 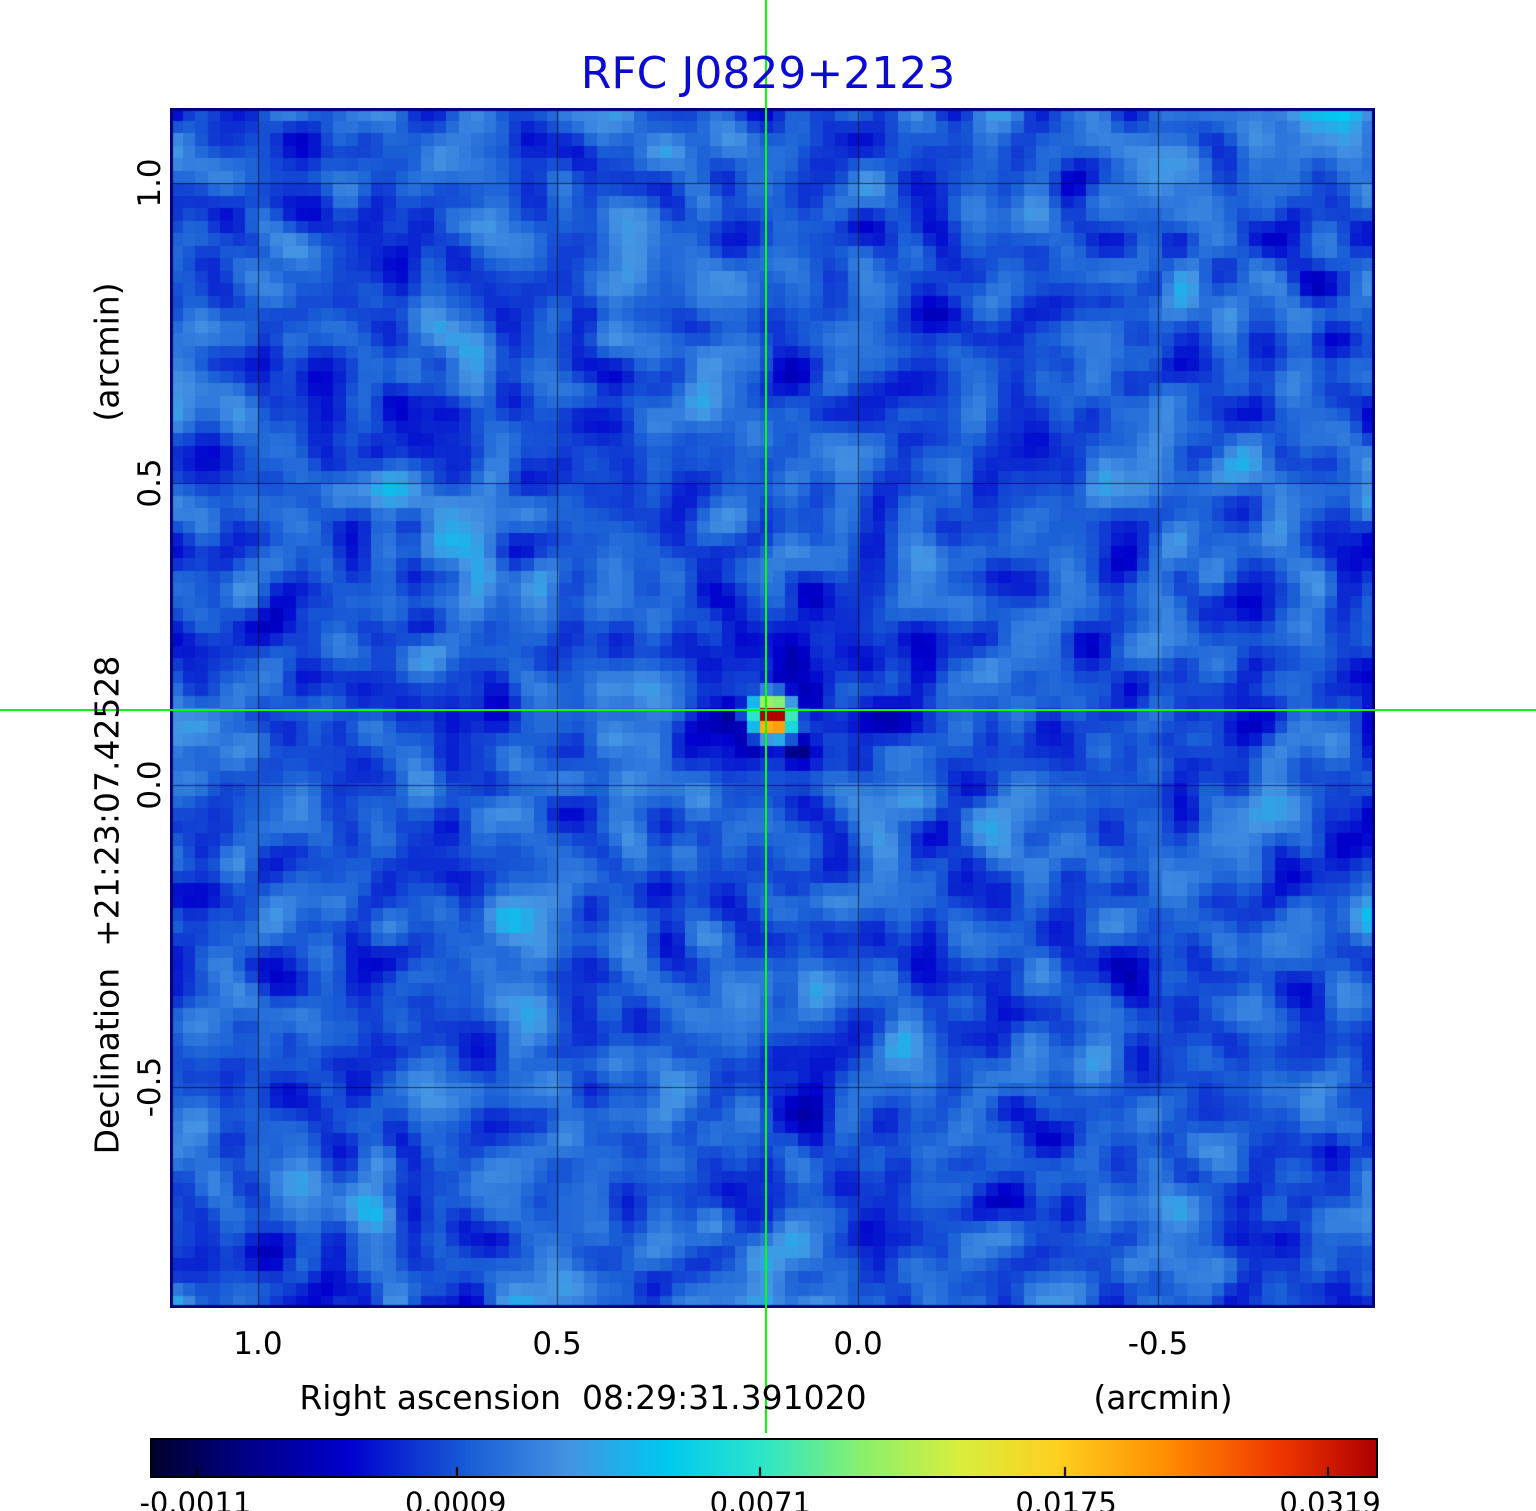 I want to click on colorbar-tick-label: 0.0071, so click(x=760, y=1498).